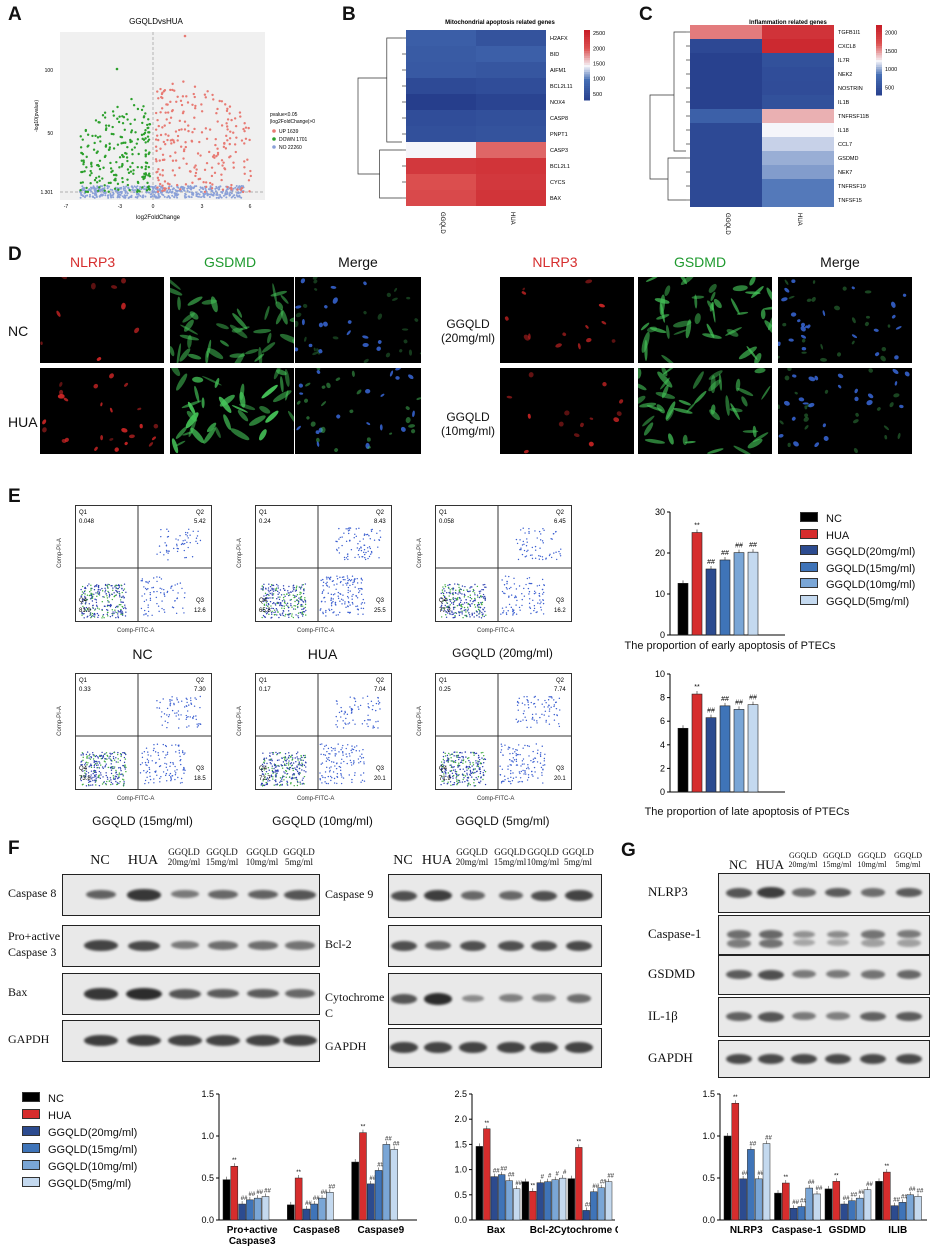 Image resolution: width=934 pixels, height=1251 pixels. What do you see at coordinates (891, 52) in the screenshot?
I see `colorbar-tick: 1500` at bounding box center [891, 52].